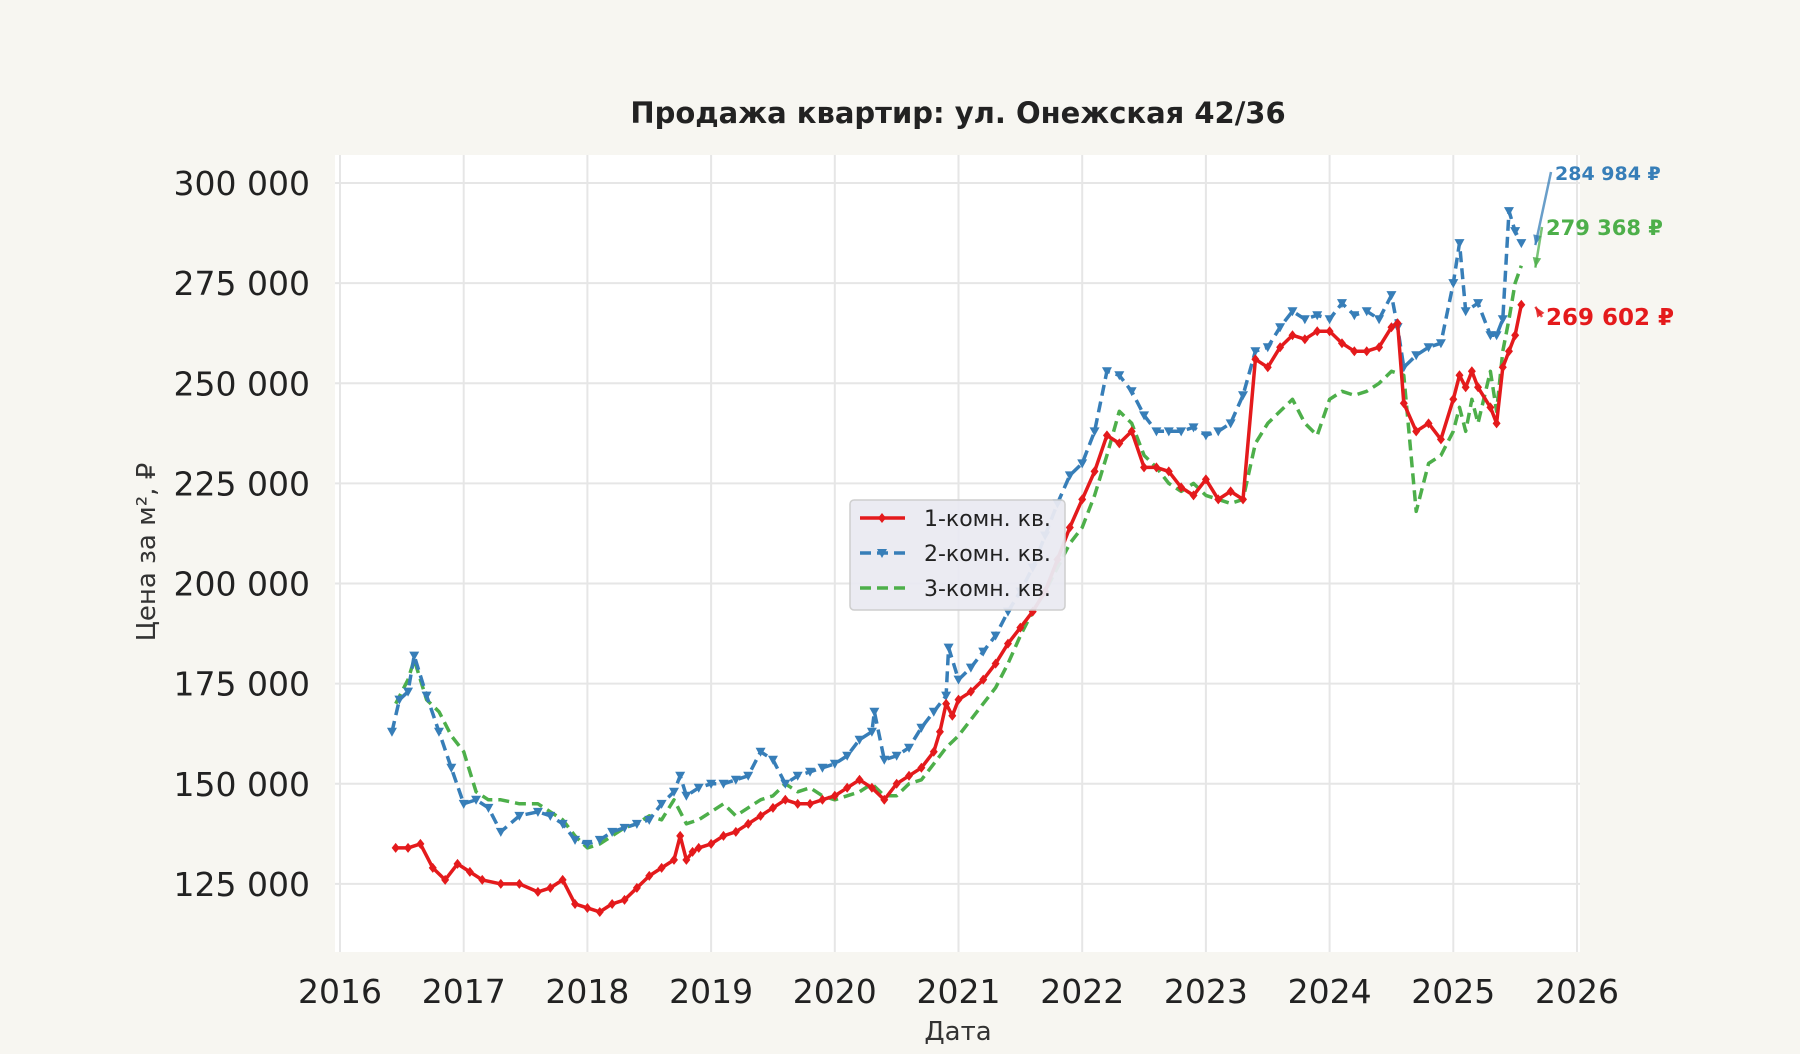  I want to click on legend-box, so click(957, 555).